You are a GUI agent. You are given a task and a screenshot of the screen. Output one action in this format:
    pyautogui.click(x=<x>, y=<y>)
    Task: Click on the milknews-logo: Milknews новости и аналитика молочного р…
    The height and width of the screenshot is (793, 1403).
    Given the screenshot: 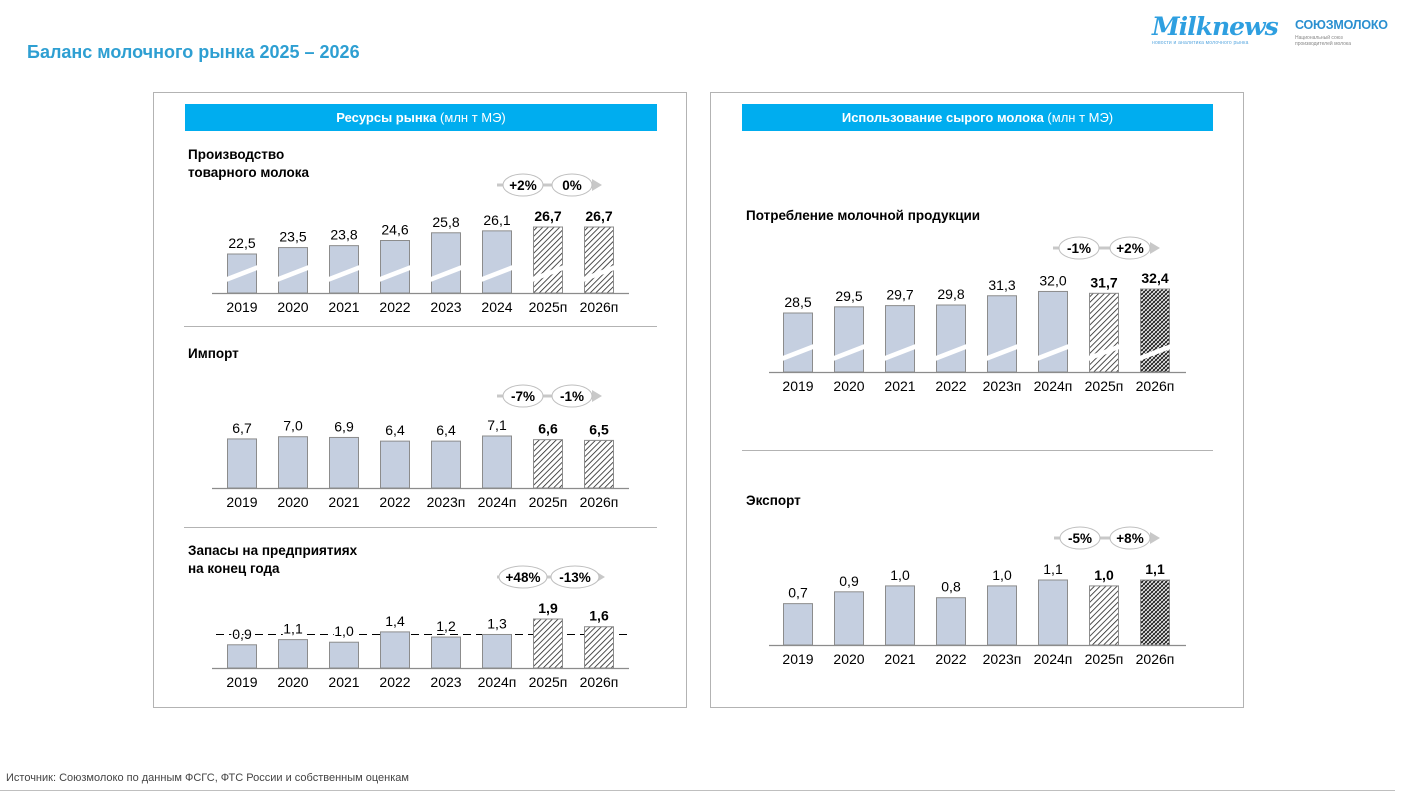 What is the action you would take?
    pyautogui.click(x=1215, y=32)
    